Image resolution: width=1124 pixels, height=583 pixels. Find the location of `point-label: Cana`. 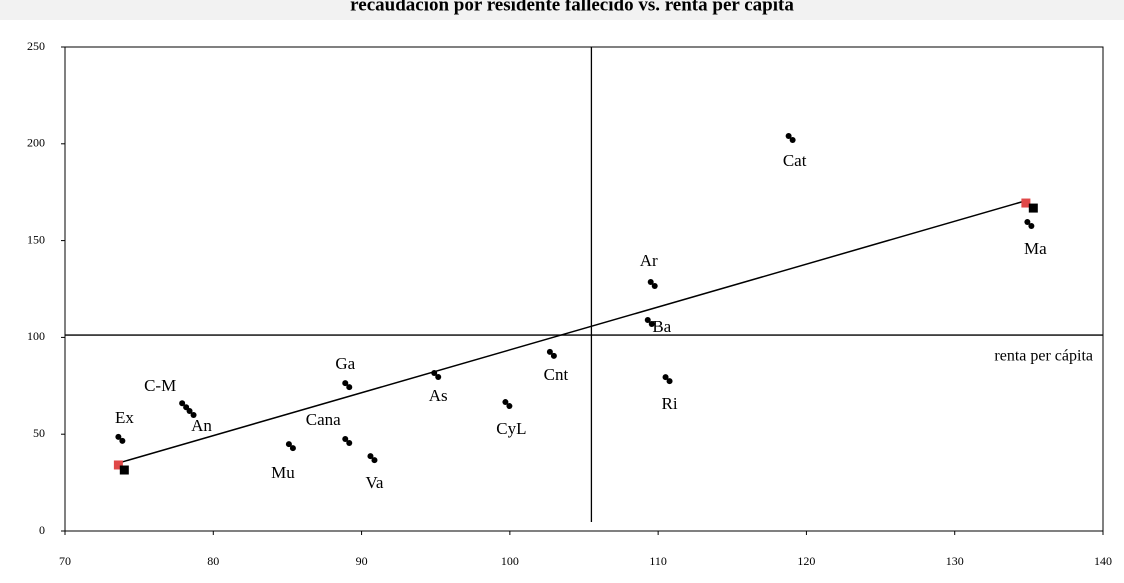

point-label: Cana is located at coordinates (323, 419).